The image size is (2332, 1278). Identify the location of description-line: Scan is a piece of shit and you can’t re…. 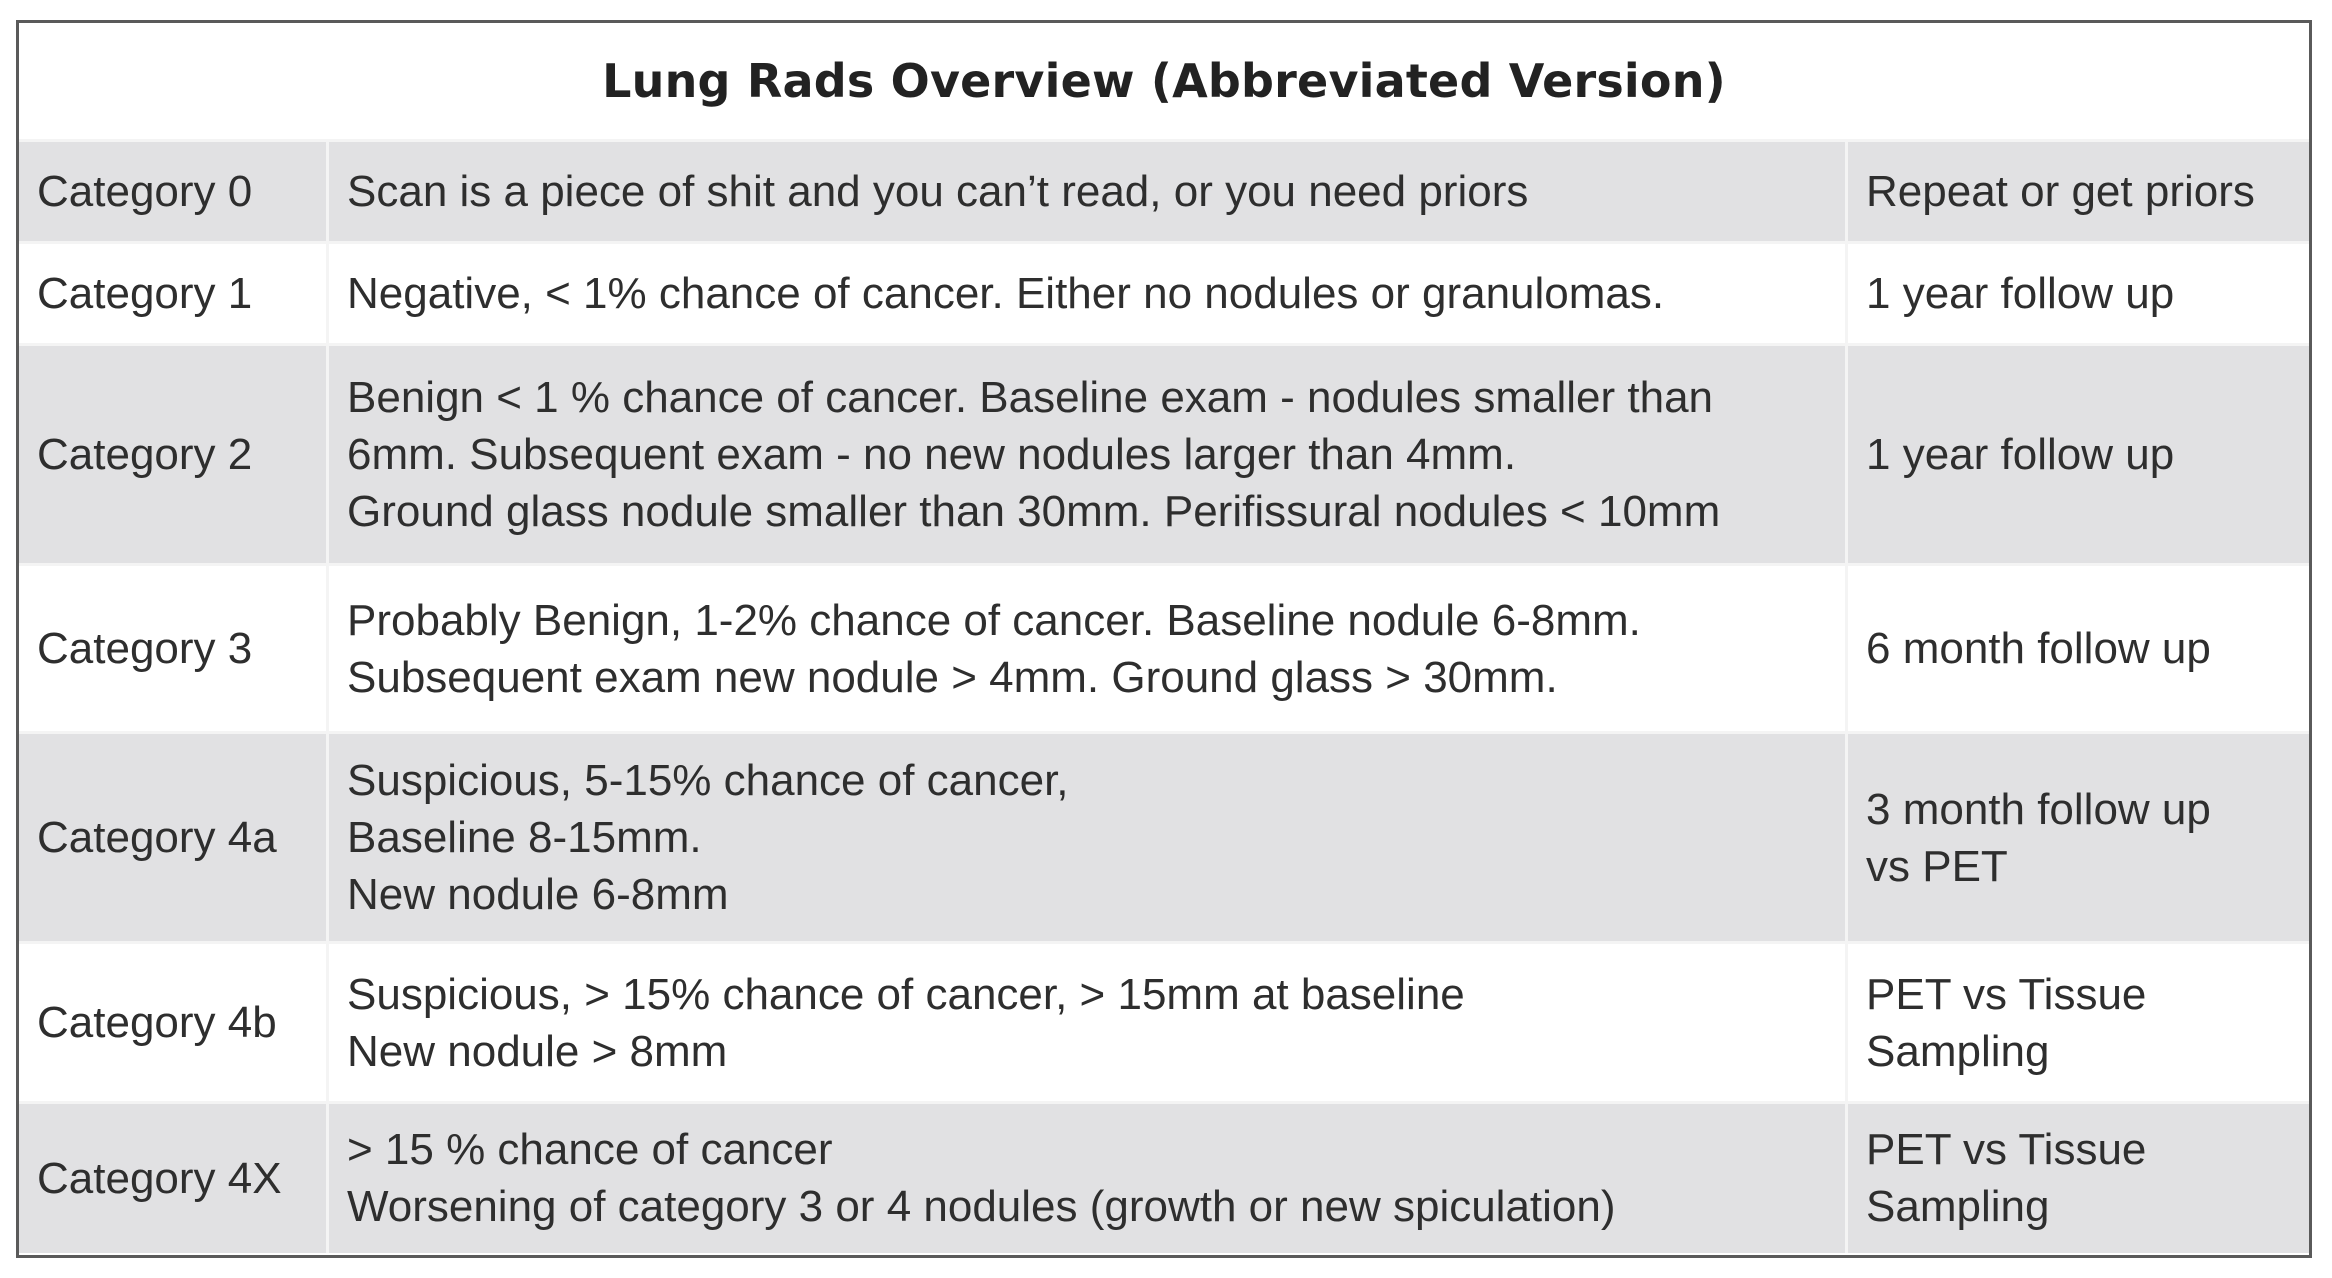
(938, 191).